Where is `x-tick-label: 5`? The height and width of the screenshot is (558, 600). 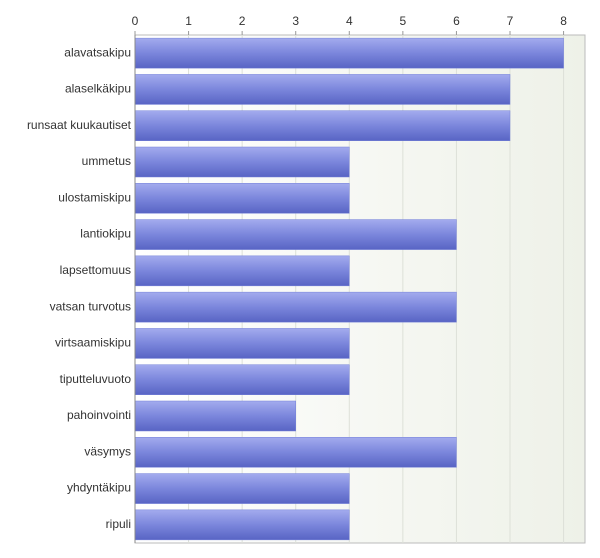
x-tick-label: 5 is located at coordinates (403, 21).